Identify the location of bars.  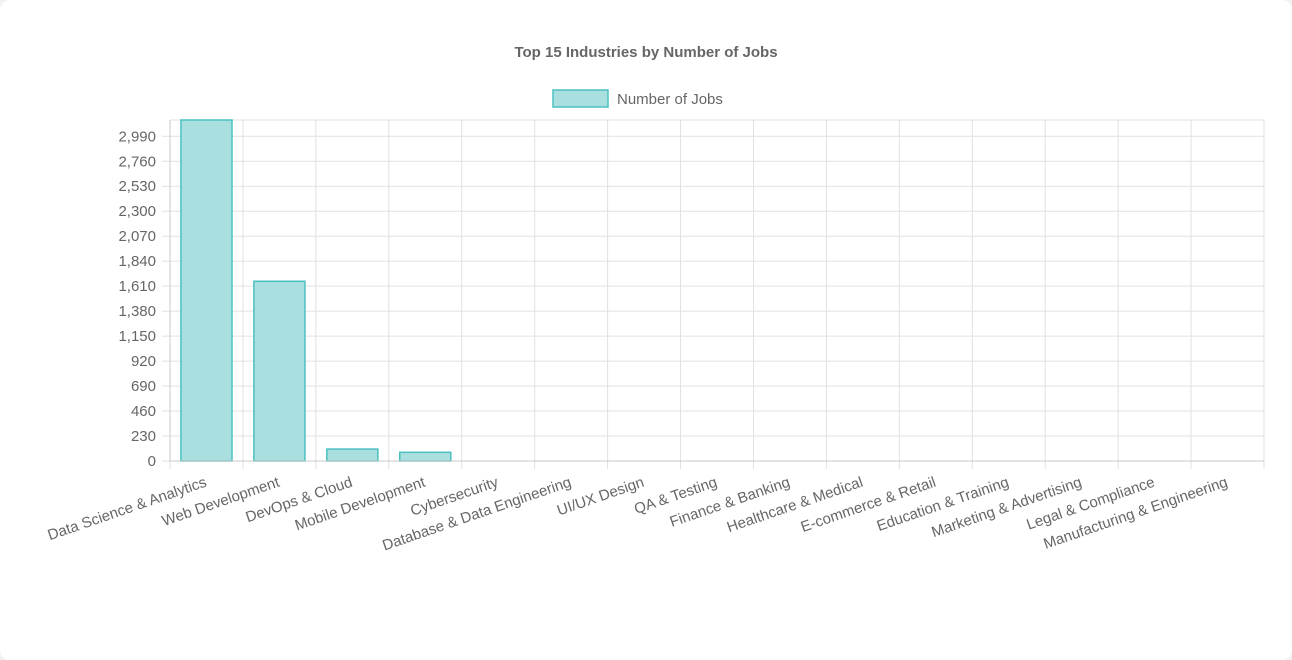
(316, 290).